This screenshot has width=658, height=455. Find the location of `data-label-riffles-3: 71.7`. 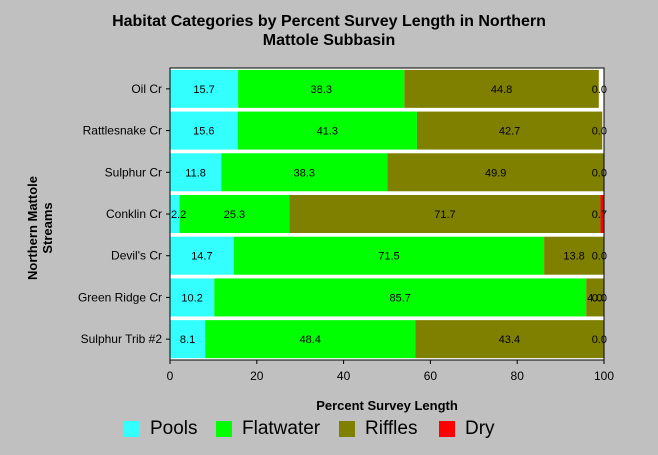

data-label-riffles-3: 71.7 is located at coordinates (444, 215).